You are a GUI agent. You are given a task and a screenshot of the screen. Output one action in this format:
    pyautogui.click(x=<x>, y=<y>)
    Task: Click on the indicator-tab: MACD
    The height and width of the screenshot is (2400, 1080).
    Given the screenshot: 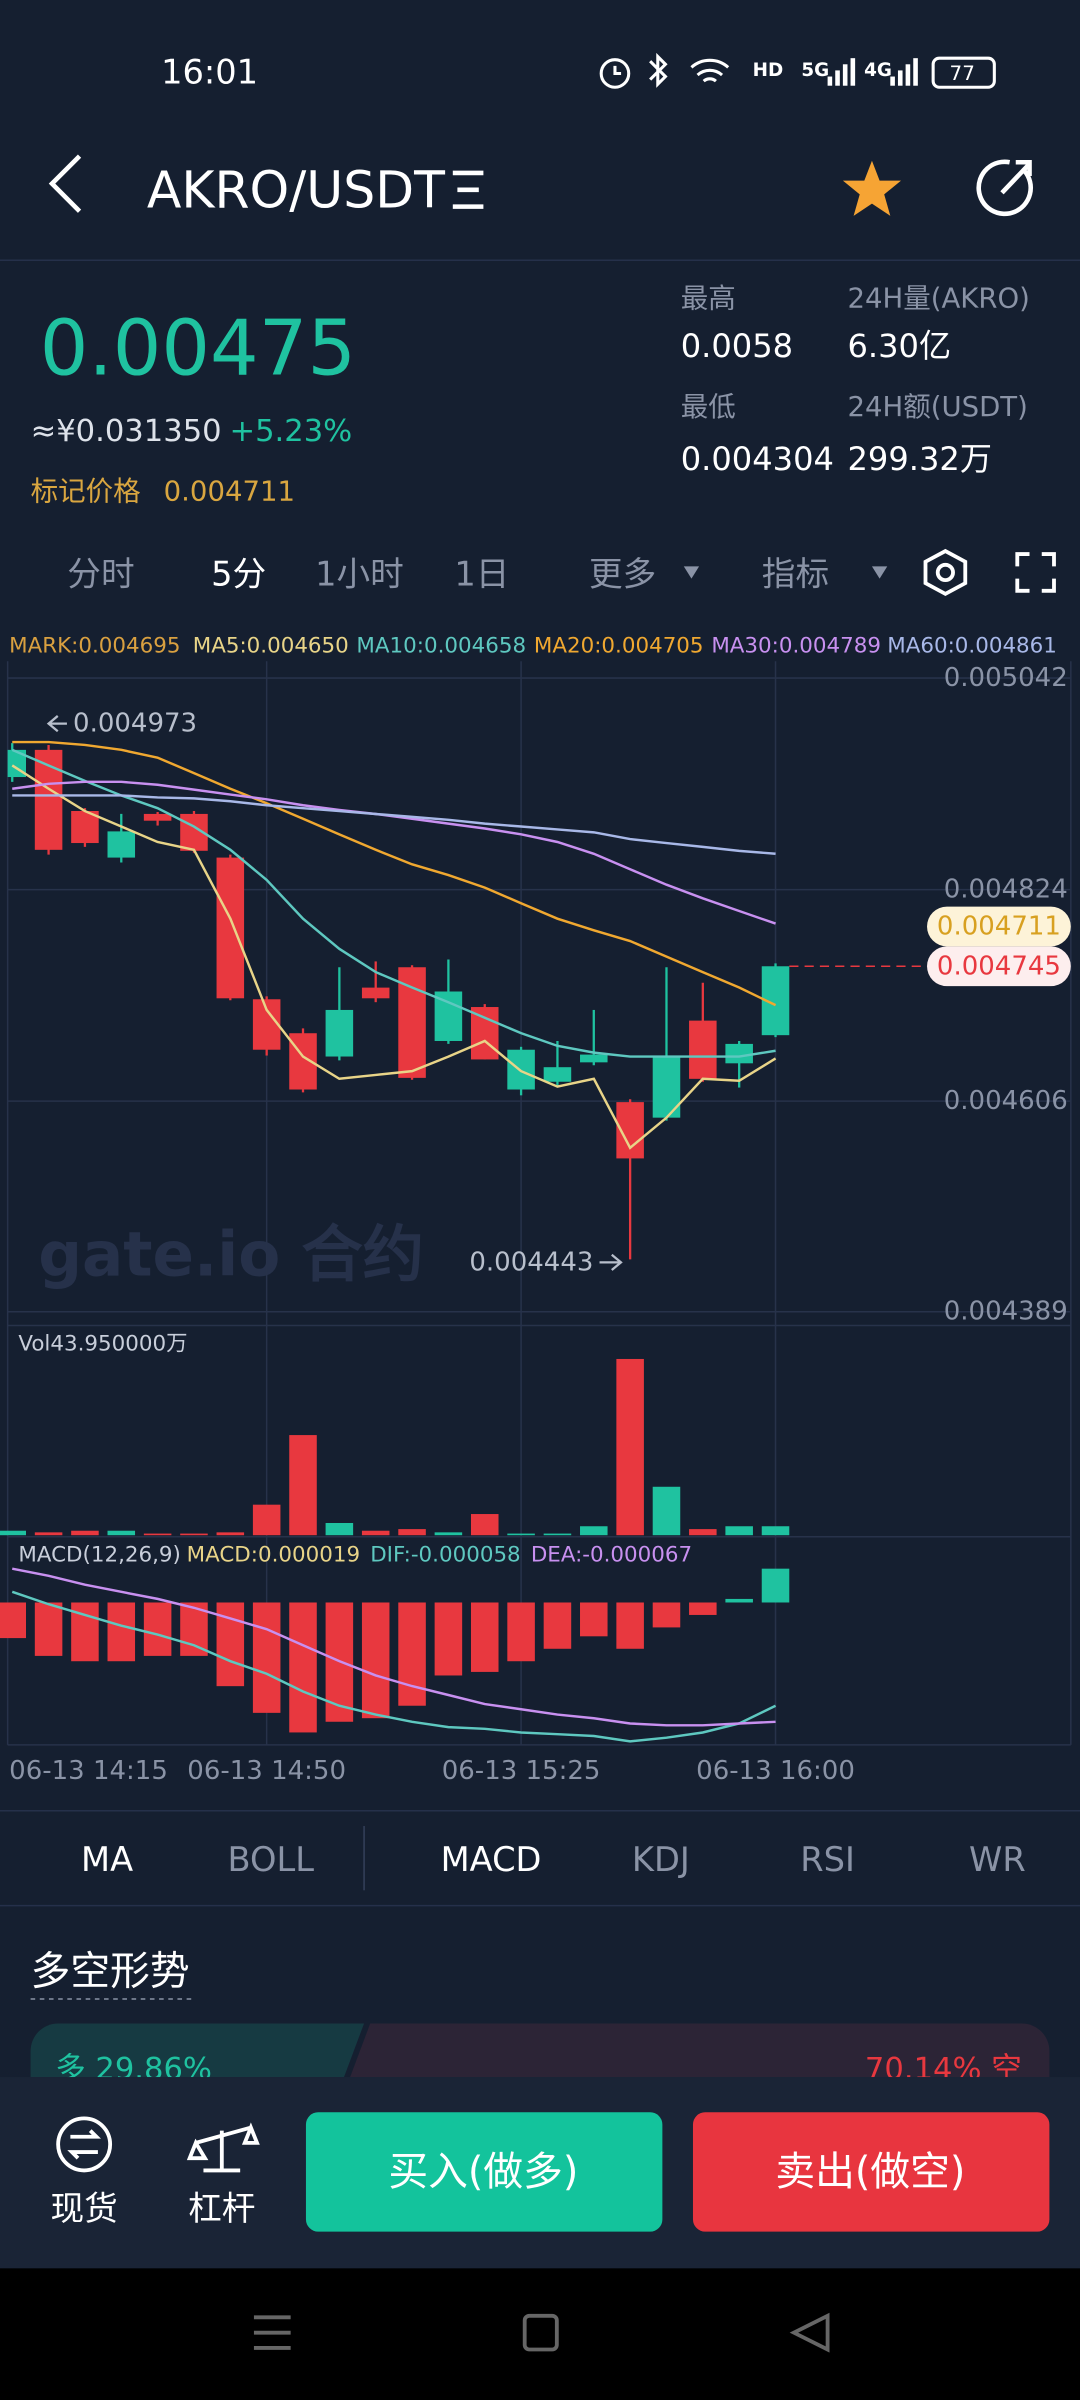 What is the action you would take?
    pyautogui.click(x=491, y=1859)
    